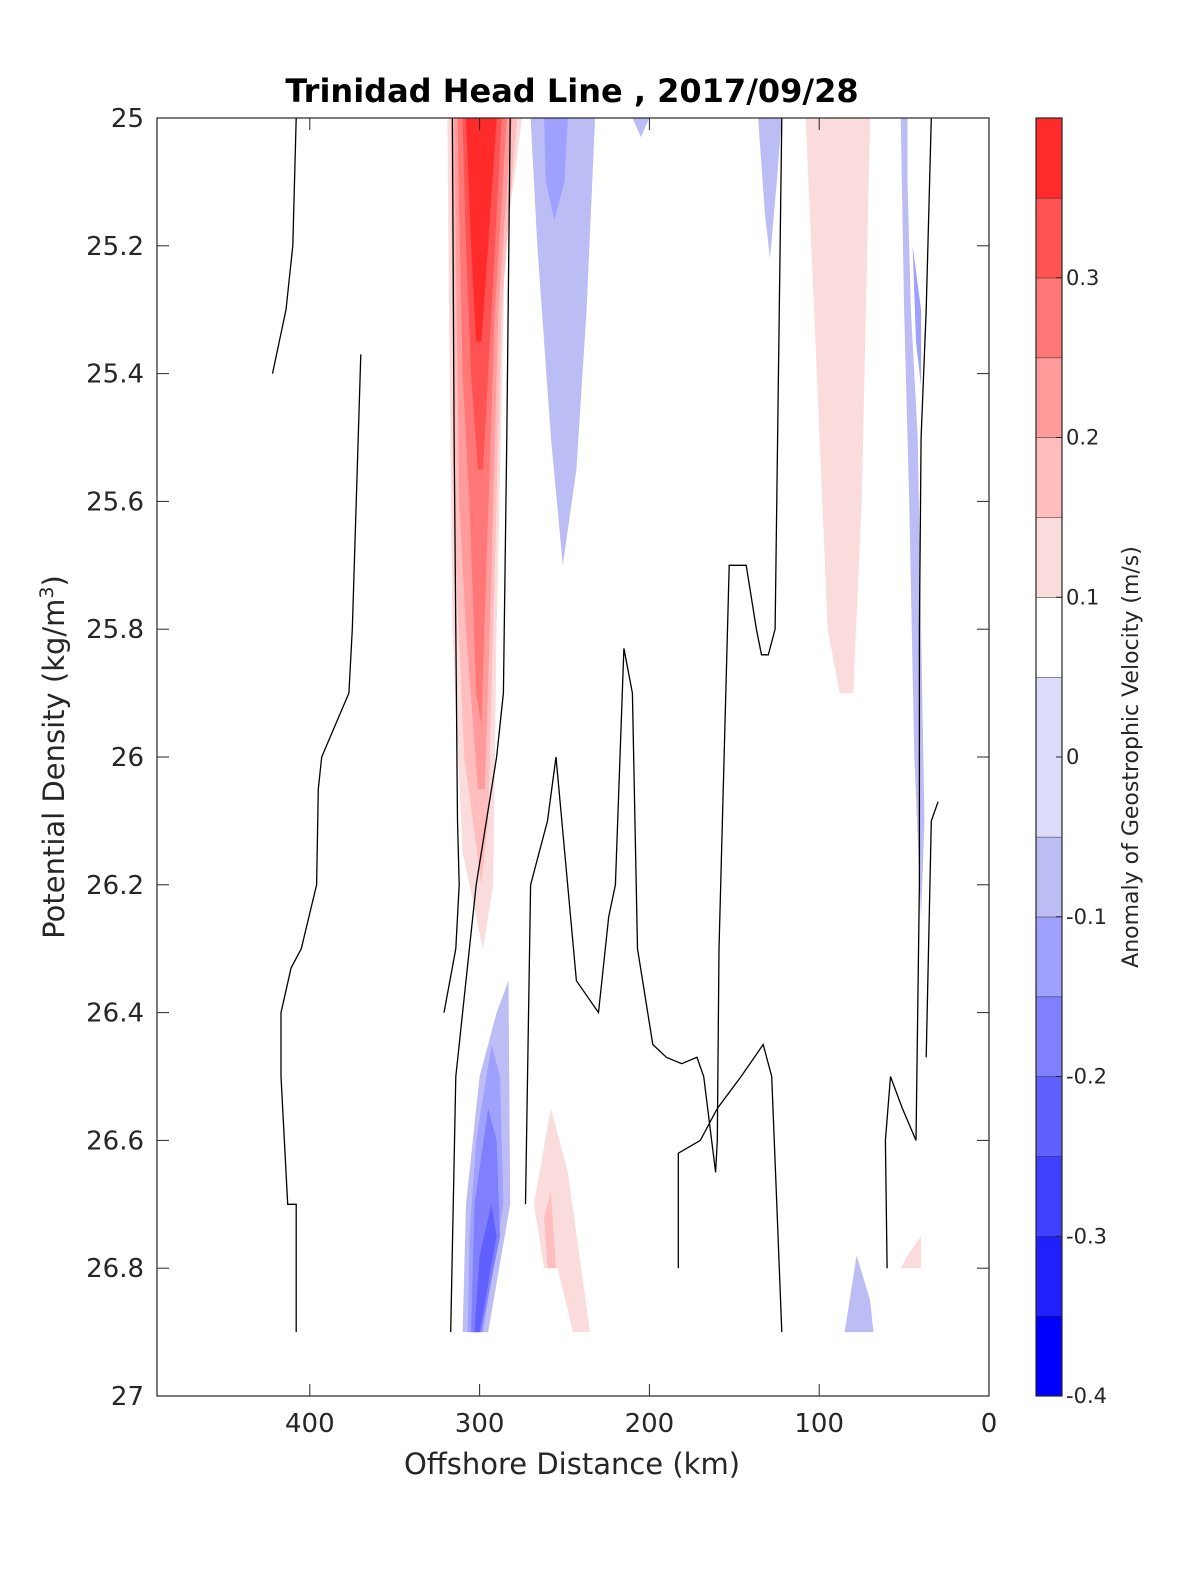 The image size is (1200, 1575). What do you see at coordinates (127, 119) in the screenshot?
I see `y-tick-label: 25` at bounding box center [127, 119].